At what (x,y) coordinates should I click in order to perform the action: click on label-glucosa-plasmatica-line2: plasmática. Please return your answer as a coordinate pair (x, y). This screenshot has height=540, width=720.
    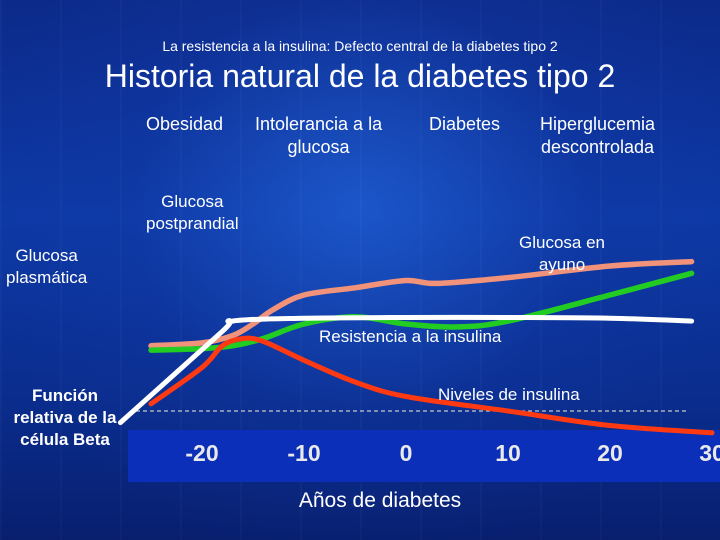
    Looking at the image, I should click on (47, 277).